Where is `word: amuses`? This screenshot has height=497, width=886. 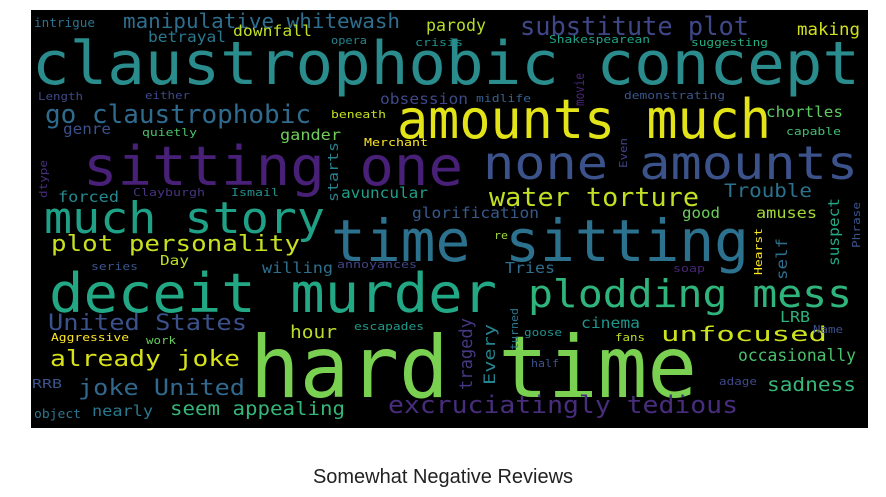 word: amuses is located at coordinates (786, 213).